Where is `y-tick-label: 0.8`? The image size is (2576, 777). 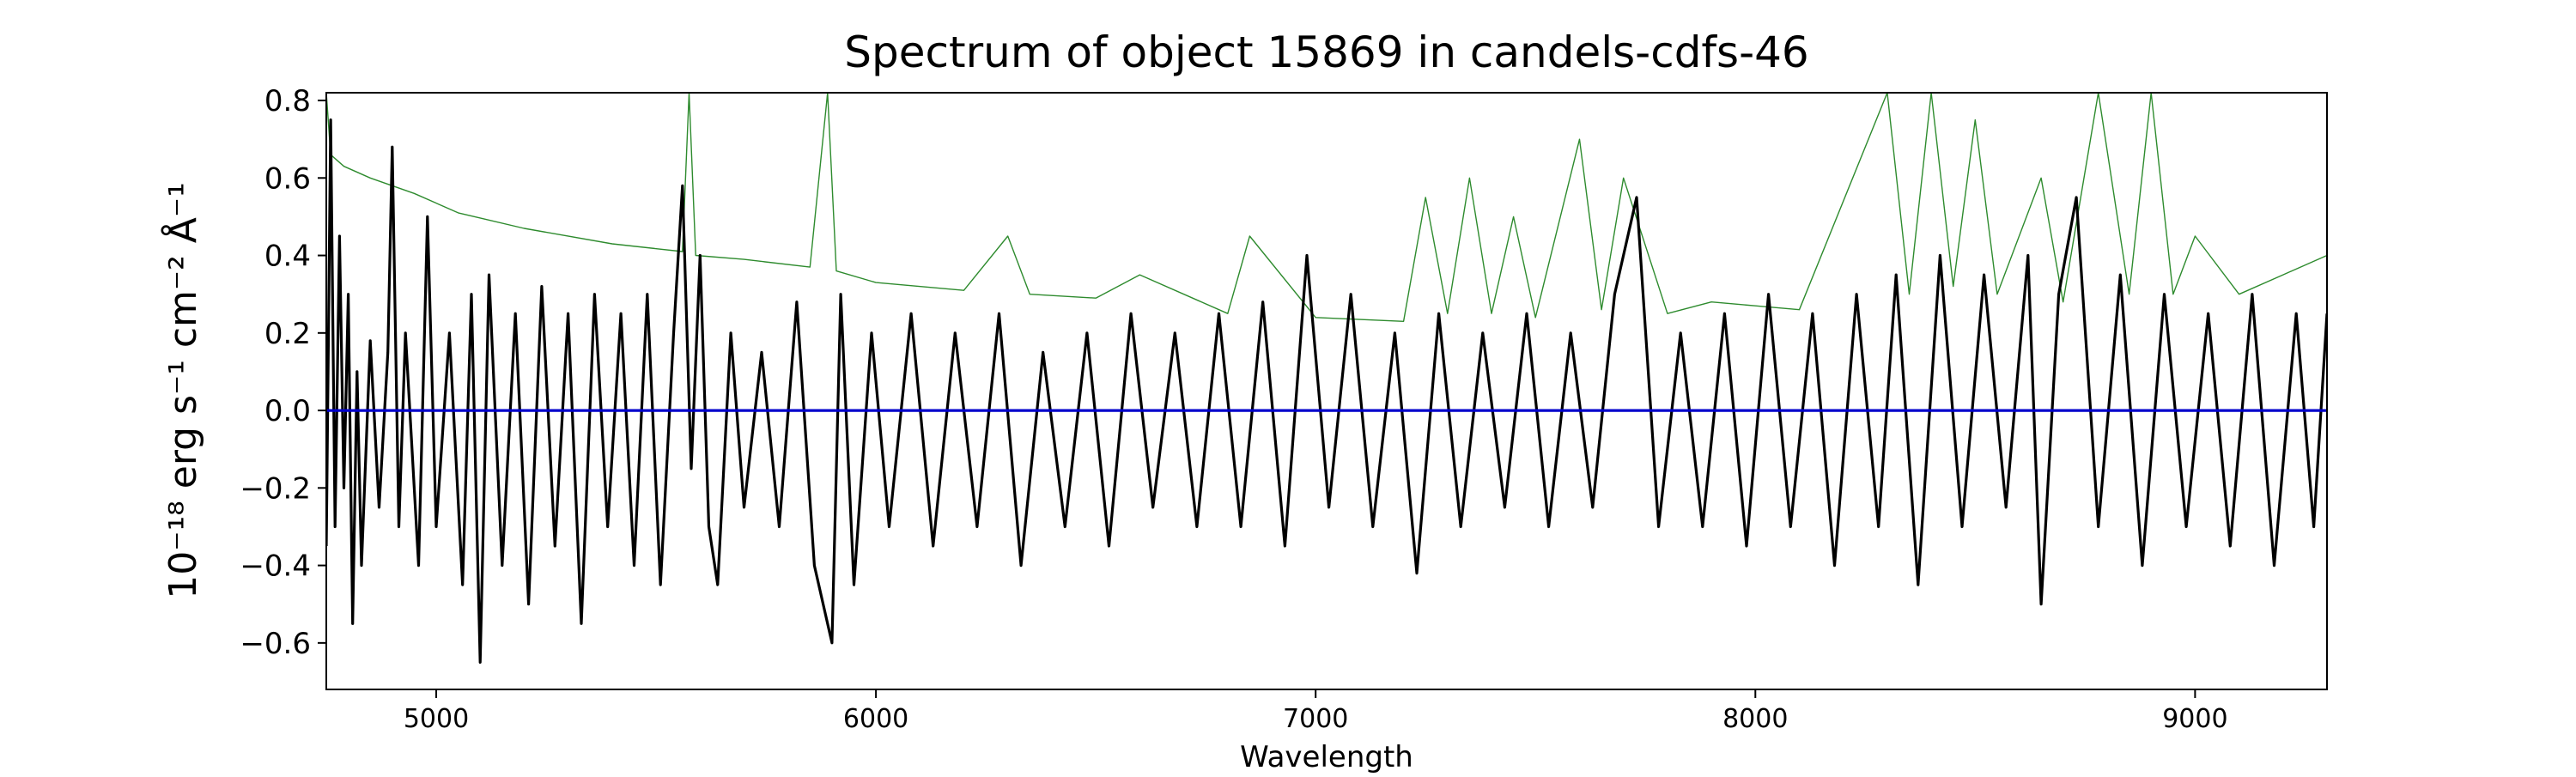 y-tick-label: 0.8 is located at coordinates (287, 101).